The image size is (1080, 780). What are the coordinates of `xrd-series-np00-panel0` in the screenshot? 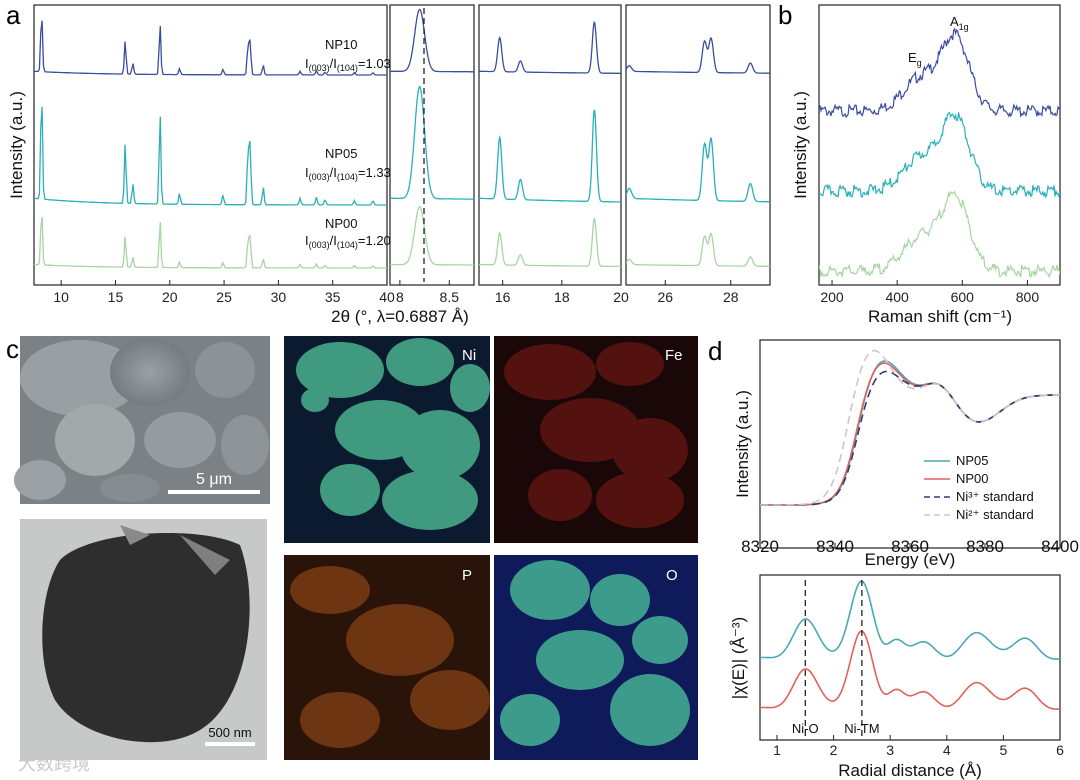 It's located at (210, 243).